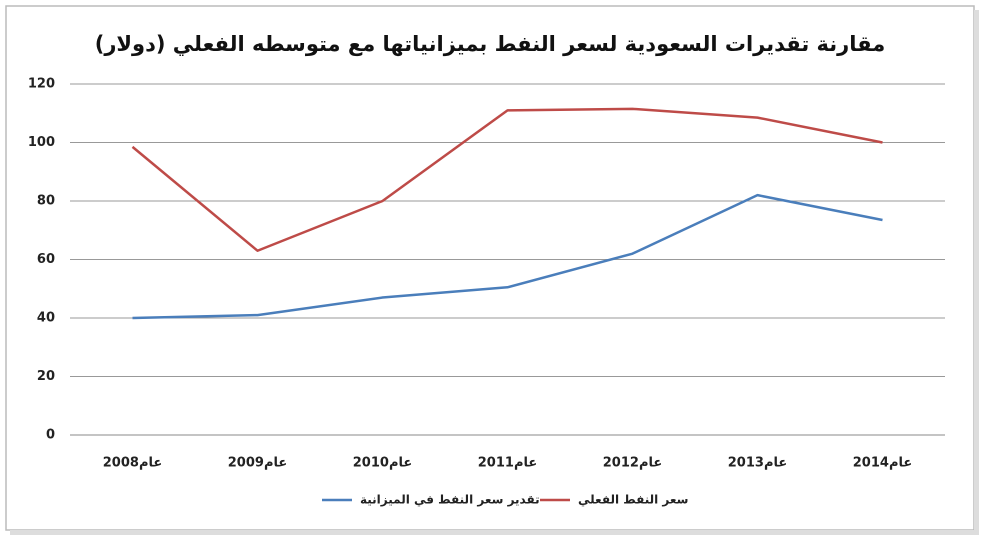  What do you see at coordinates (633, 500) in the screenshot?
I see `legend-label: سعر النفط الفعلي` at bounding box center [633, 500].